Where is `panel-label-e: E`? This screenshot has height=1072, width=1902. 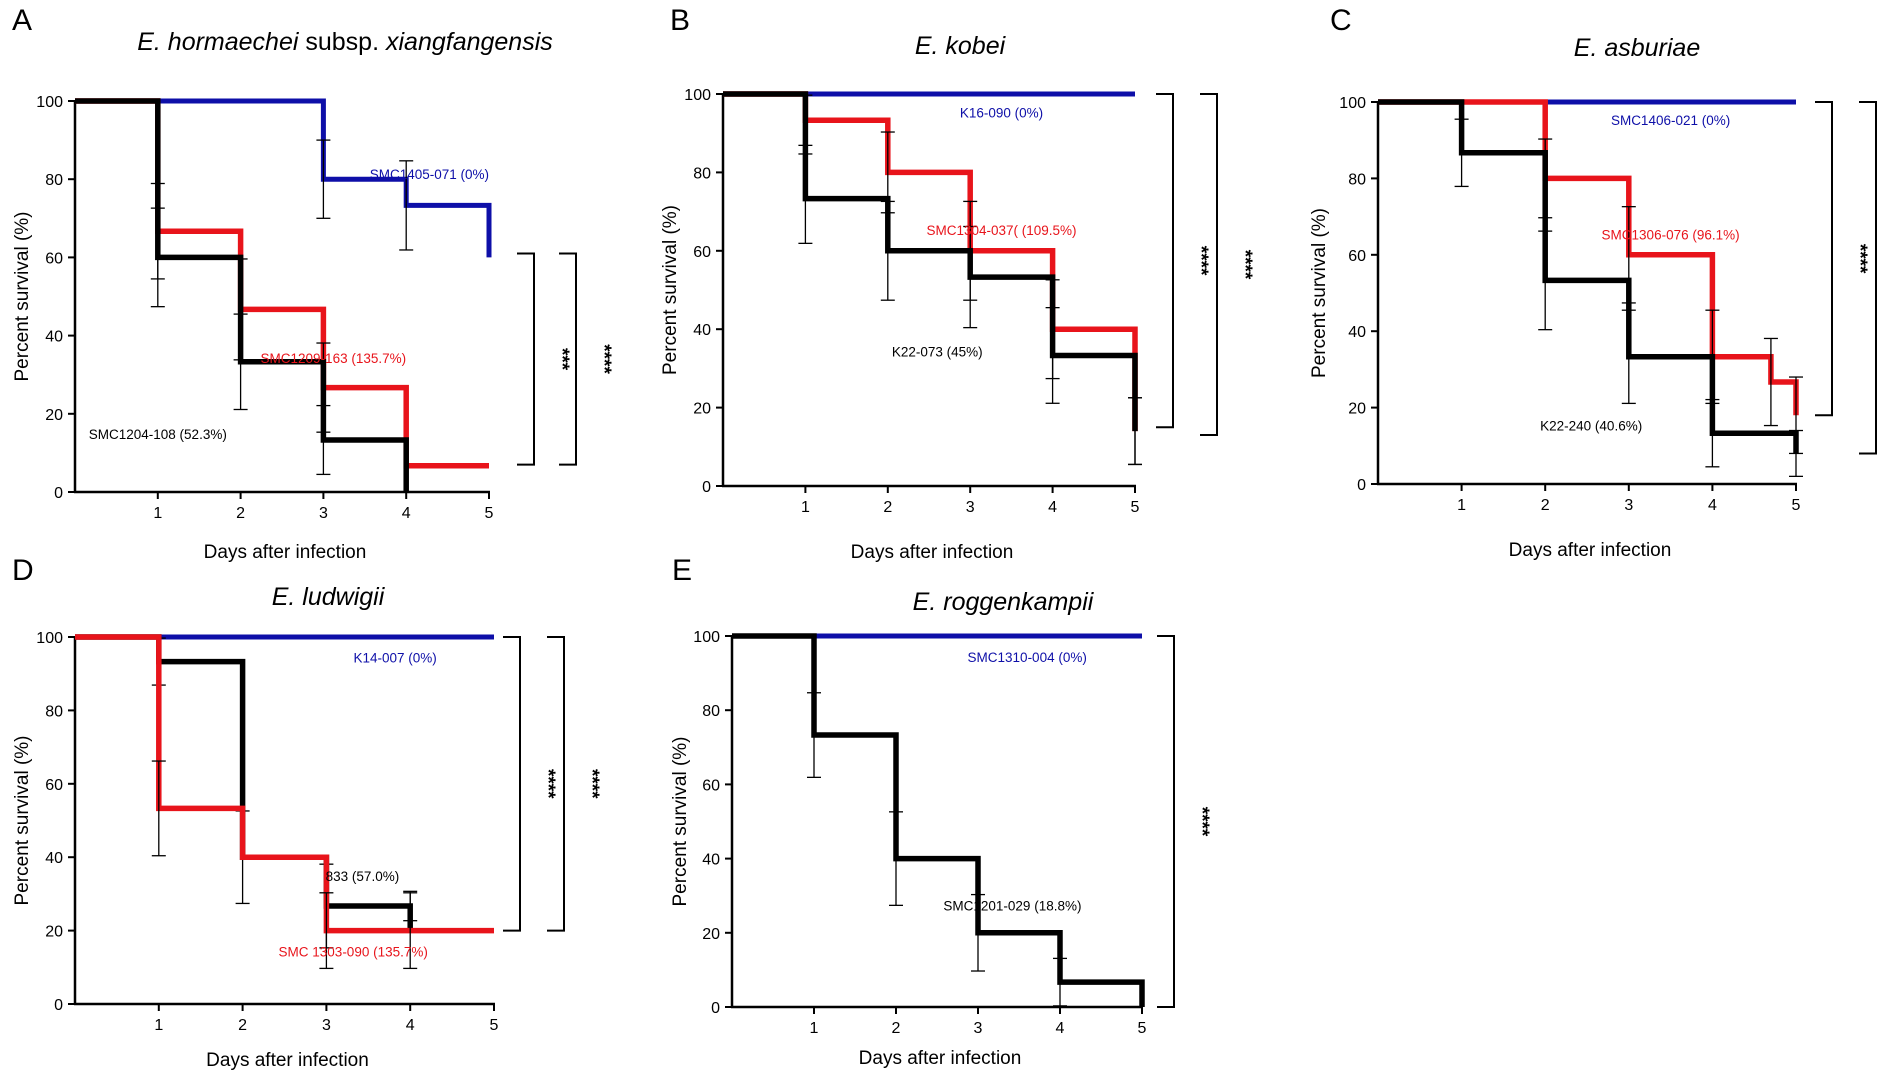
panel-label-e: E is located at coordinates (682, 570).